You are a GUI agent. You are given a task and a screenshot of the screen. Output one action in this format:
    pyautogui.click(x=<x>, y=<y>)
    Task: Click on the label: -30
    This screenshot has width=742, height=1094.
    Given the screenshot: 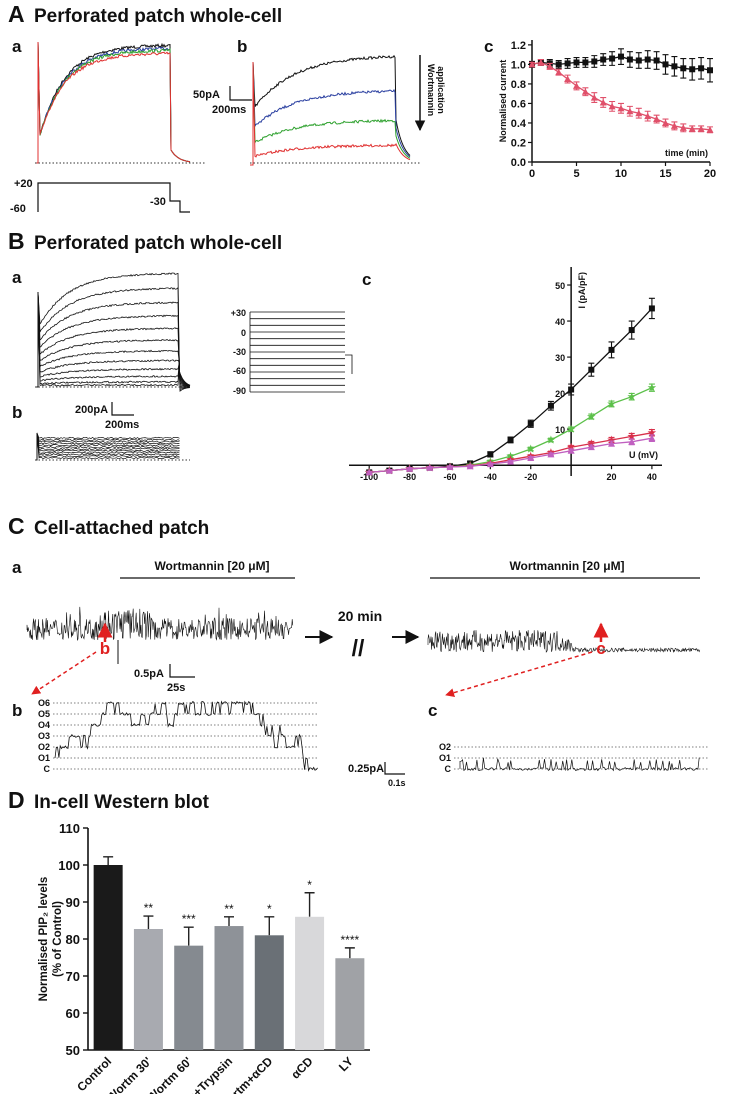 What is the action you would take?
    pyautogui.click(x=158, y=202)
    